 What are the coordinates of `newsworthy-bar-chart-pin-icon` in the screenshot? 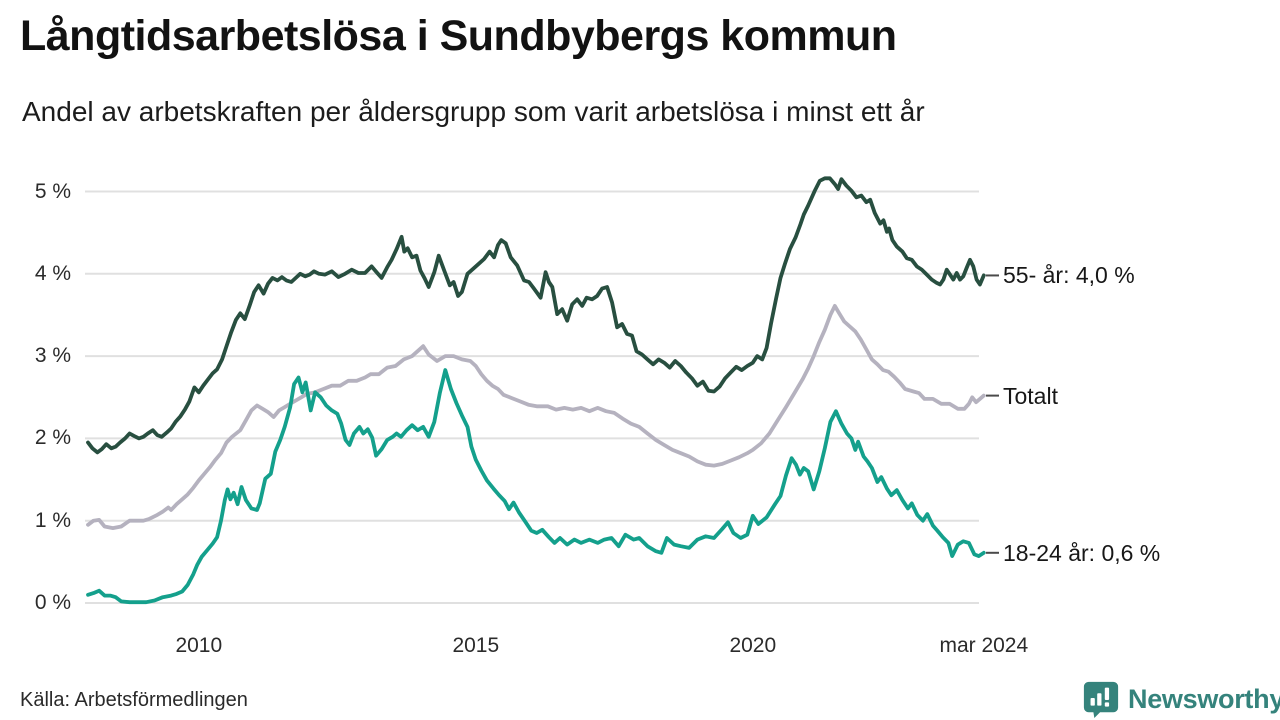 It's located at (1101, 699).